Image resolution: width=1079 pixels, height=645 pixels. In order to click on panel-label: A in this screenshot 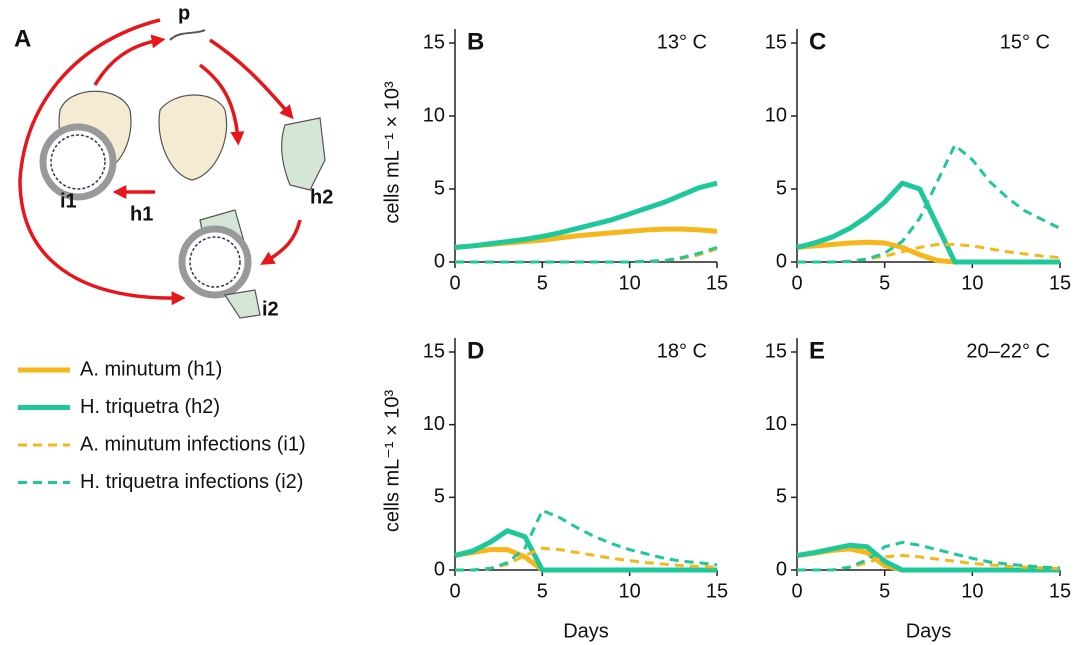, I will do `click(22, 38)`.